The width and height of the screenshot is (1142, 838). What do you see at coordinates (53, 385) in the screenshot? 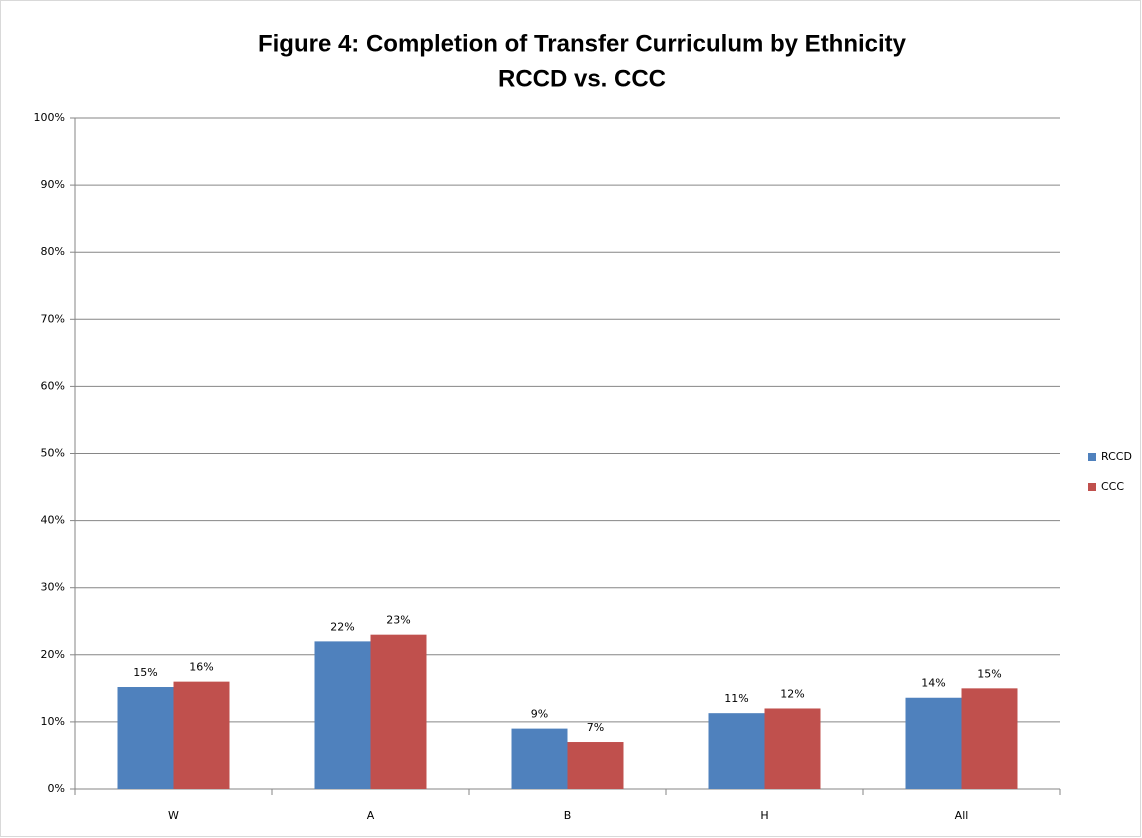
I see `y-tick-label: 60%` at bounding box center [53, 385].